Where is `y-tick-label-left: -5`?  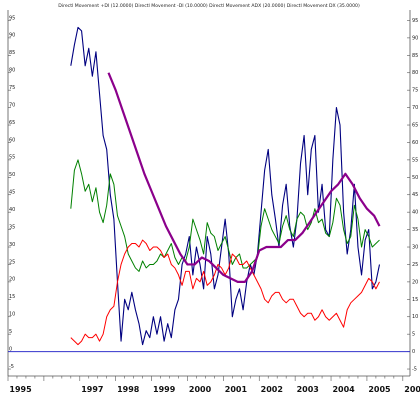 y-tick-label-left: -5 is located at coordinates (11, 367).